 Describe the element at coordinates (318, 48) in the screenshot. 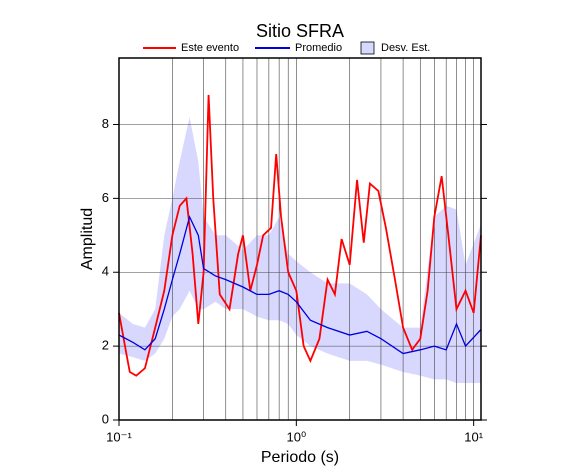

I see `legend-label: Promedio` at that location.